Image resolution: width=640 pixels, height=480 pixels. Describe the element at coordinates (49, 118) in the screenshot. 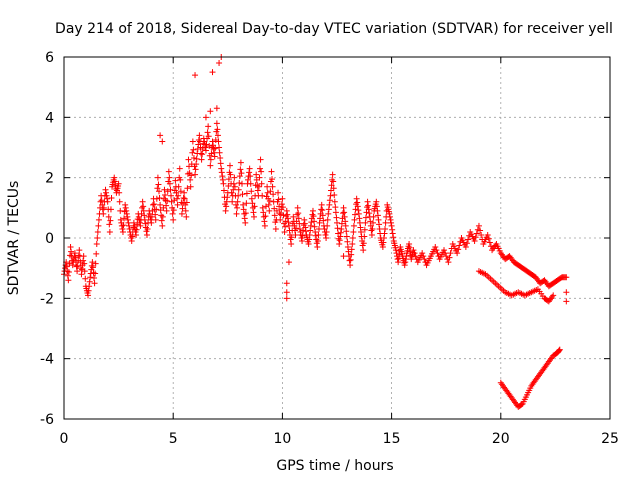

I see `y-tick-label: 4` at that location.